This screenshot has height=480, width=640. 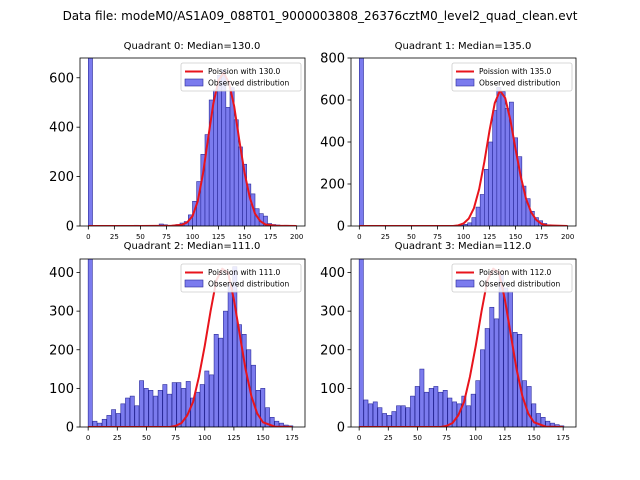 I want to click on x-tick-label: 100, so click(x=475, y=438).